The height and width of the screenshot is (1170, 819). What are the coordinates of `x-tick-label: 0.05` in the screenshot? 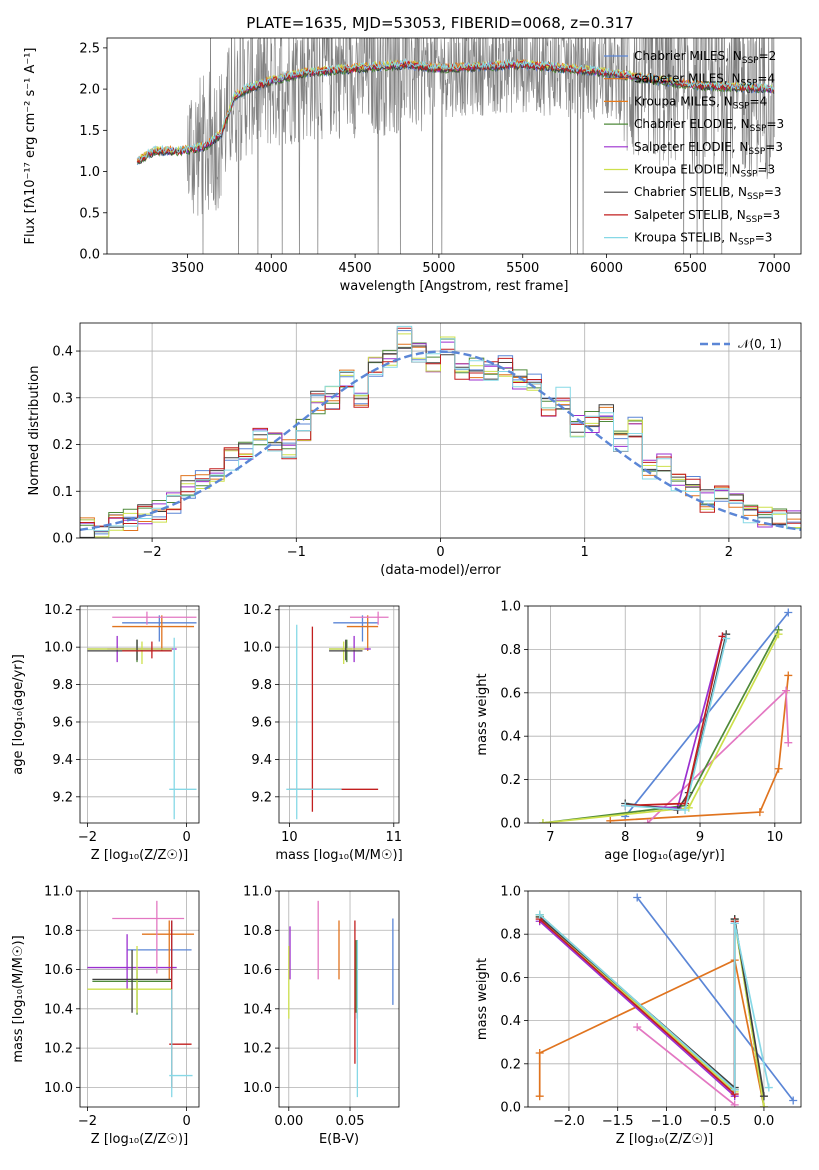 It's located at (350, 1121).